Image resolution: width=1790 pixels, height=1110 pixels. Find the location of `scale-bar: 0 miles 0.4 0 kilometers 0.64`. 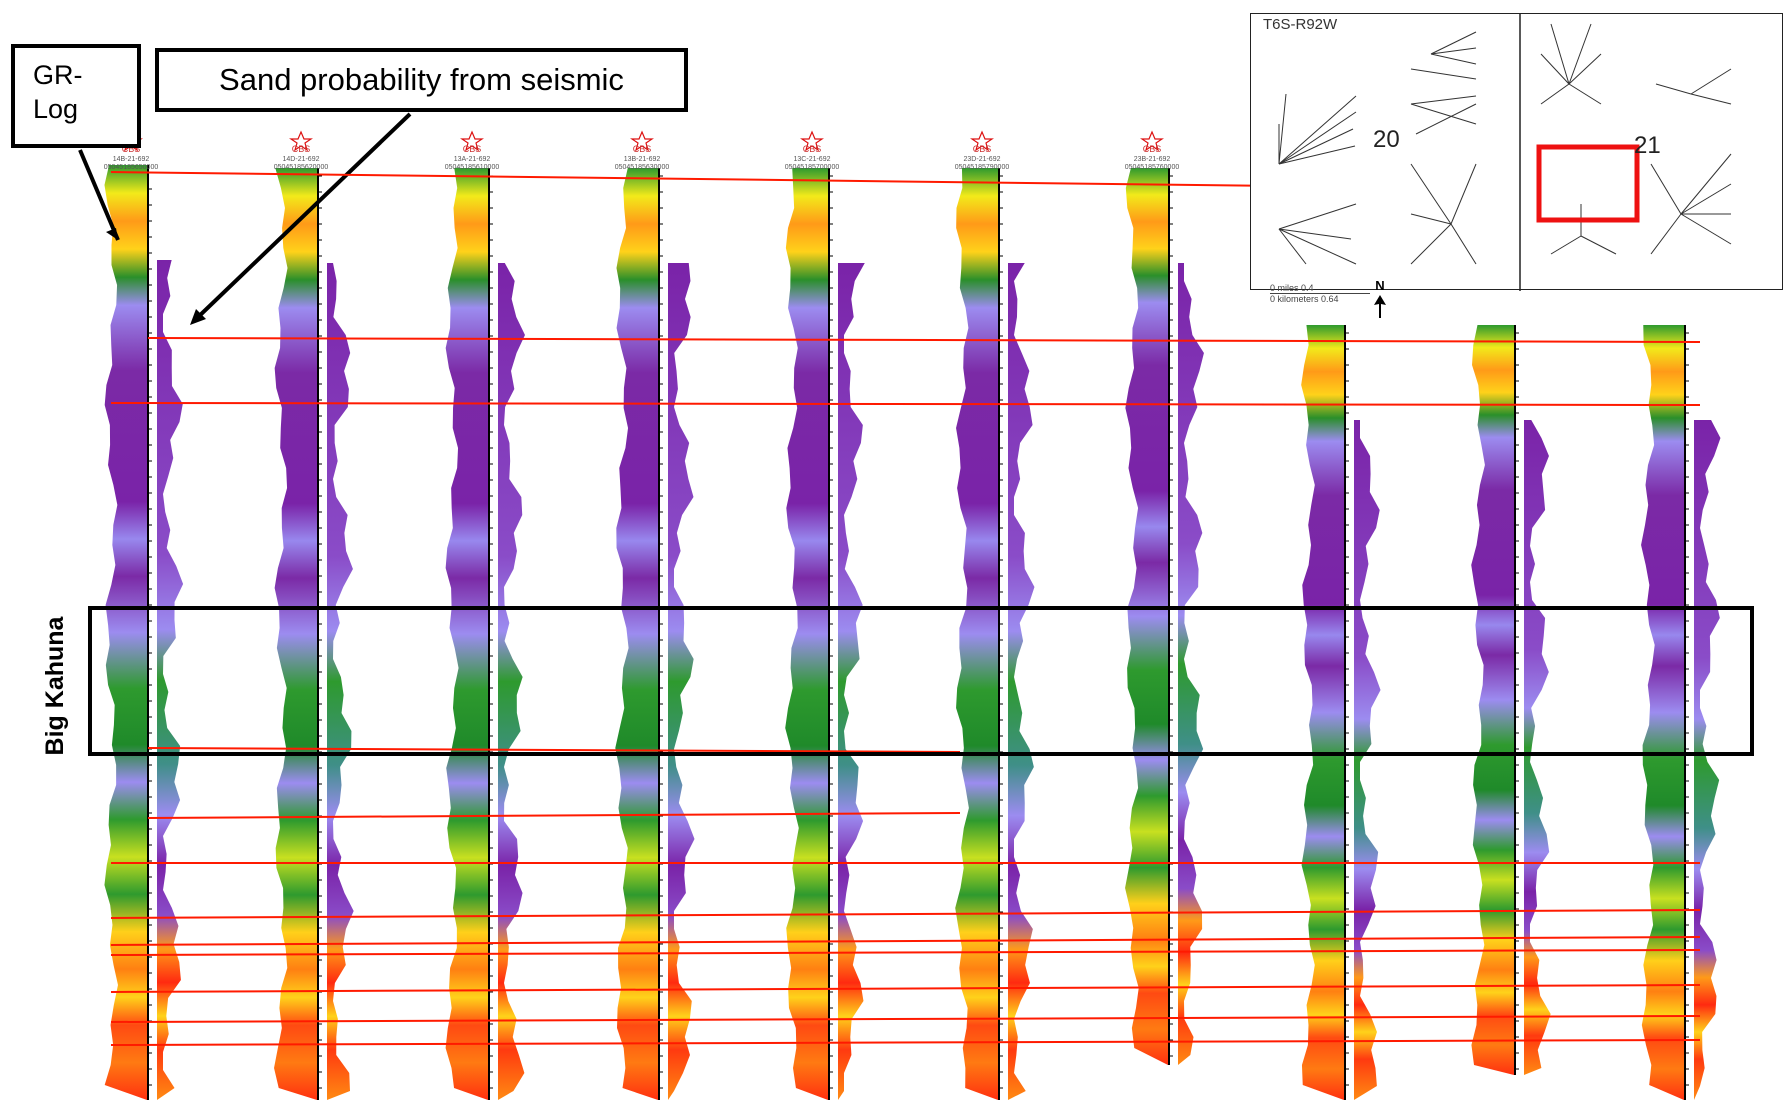

scale-bar: 0 miles 0.4 0 kilometers 0.64 is located at coordinates (1320, 303).